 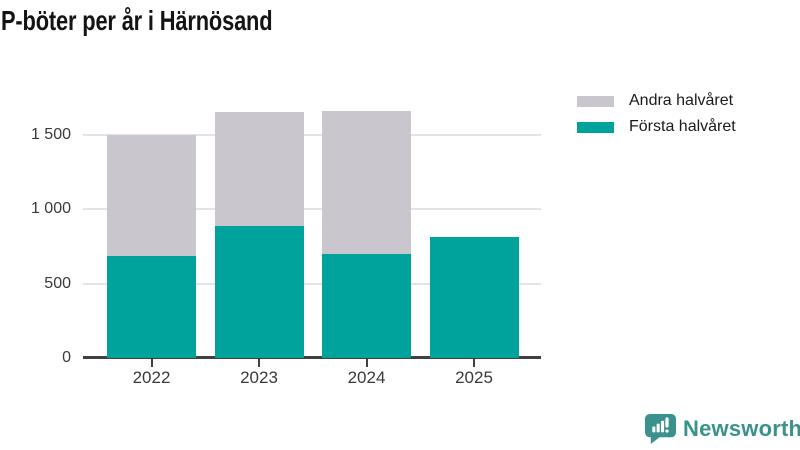 I want to click on y-tick-label: 1 000, so click(x=50, y=209).